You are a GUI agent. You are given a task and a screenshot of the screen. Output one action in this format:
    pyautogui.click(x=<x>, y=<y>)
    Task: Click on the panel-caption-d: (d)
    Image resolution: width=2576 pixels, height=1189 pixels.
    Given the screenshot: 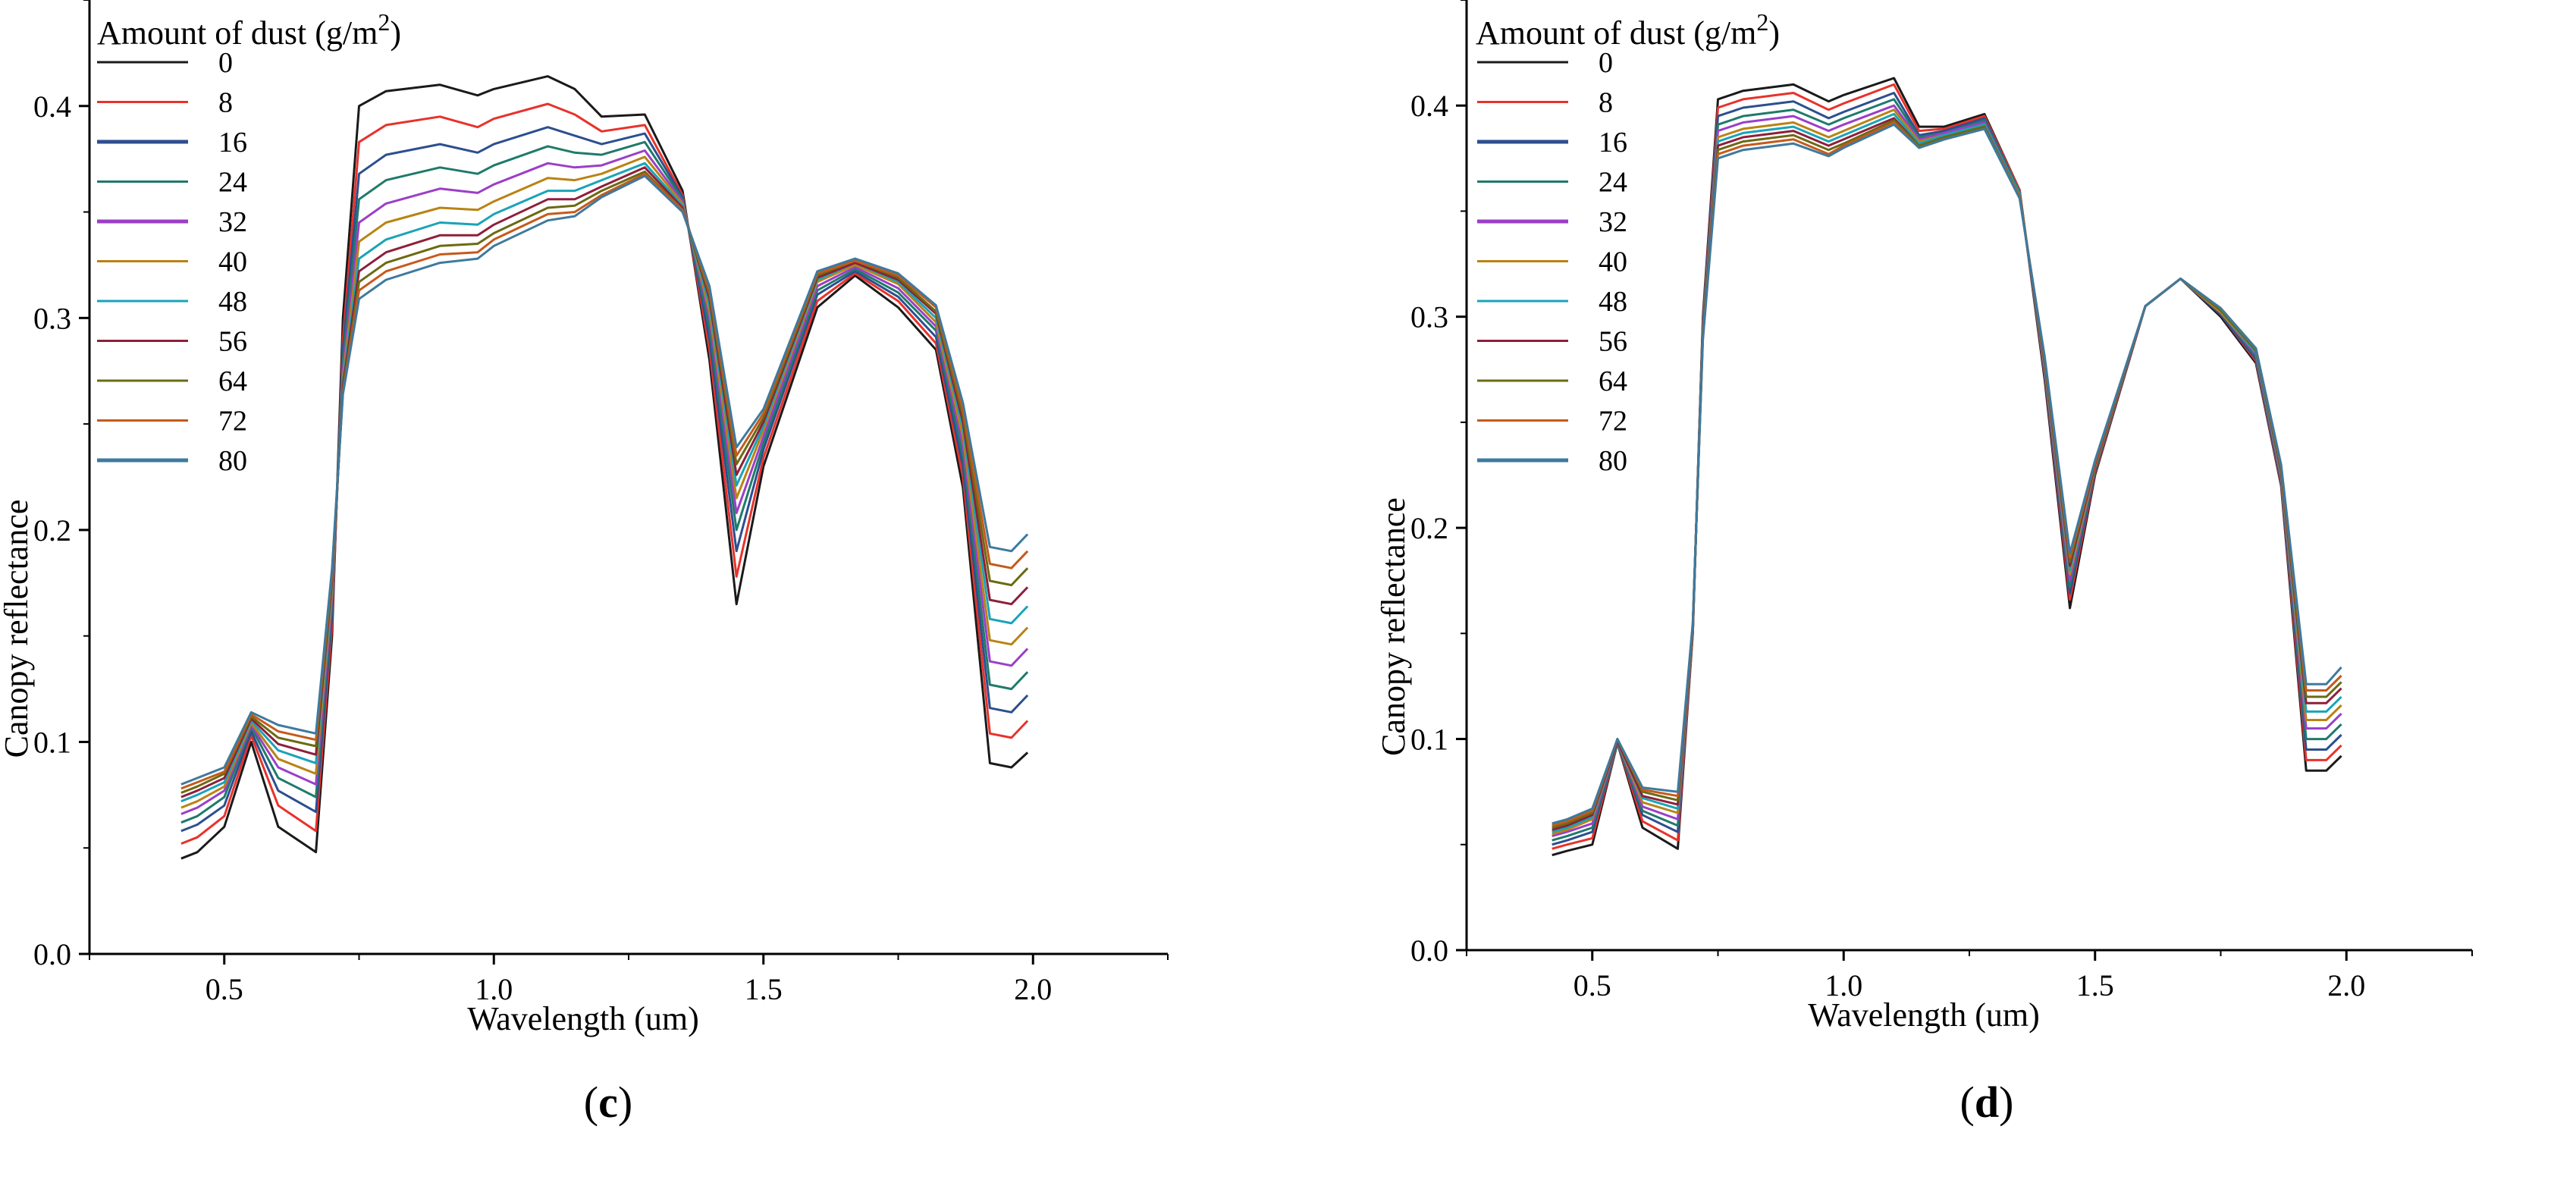 What is the action you would take?
    pyautogui.click(x=1987, y=1102)
    